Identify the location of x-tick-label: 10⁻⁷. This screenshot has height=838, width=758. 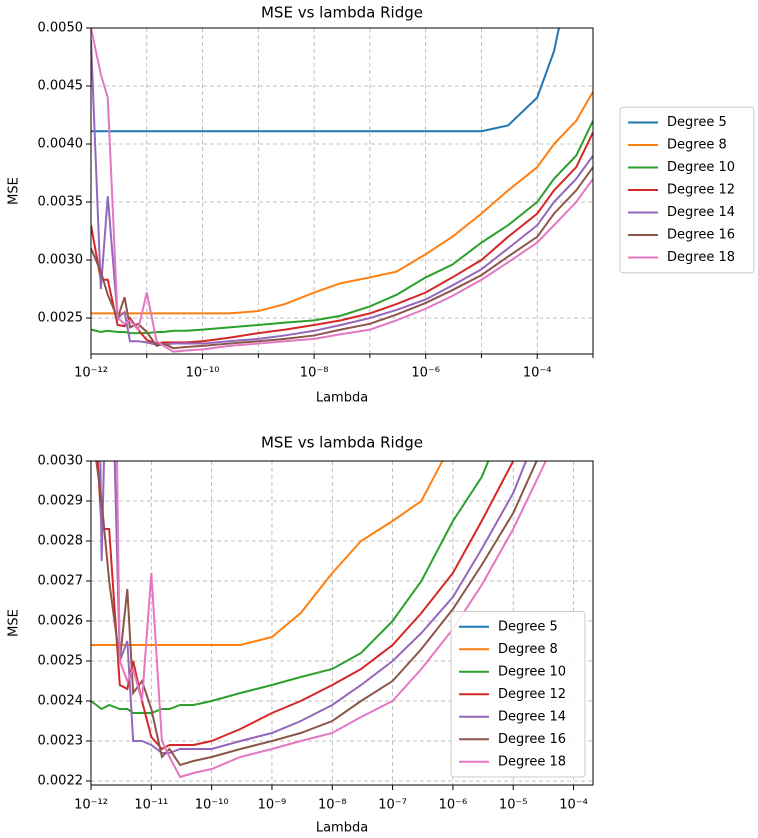
(392, 805).